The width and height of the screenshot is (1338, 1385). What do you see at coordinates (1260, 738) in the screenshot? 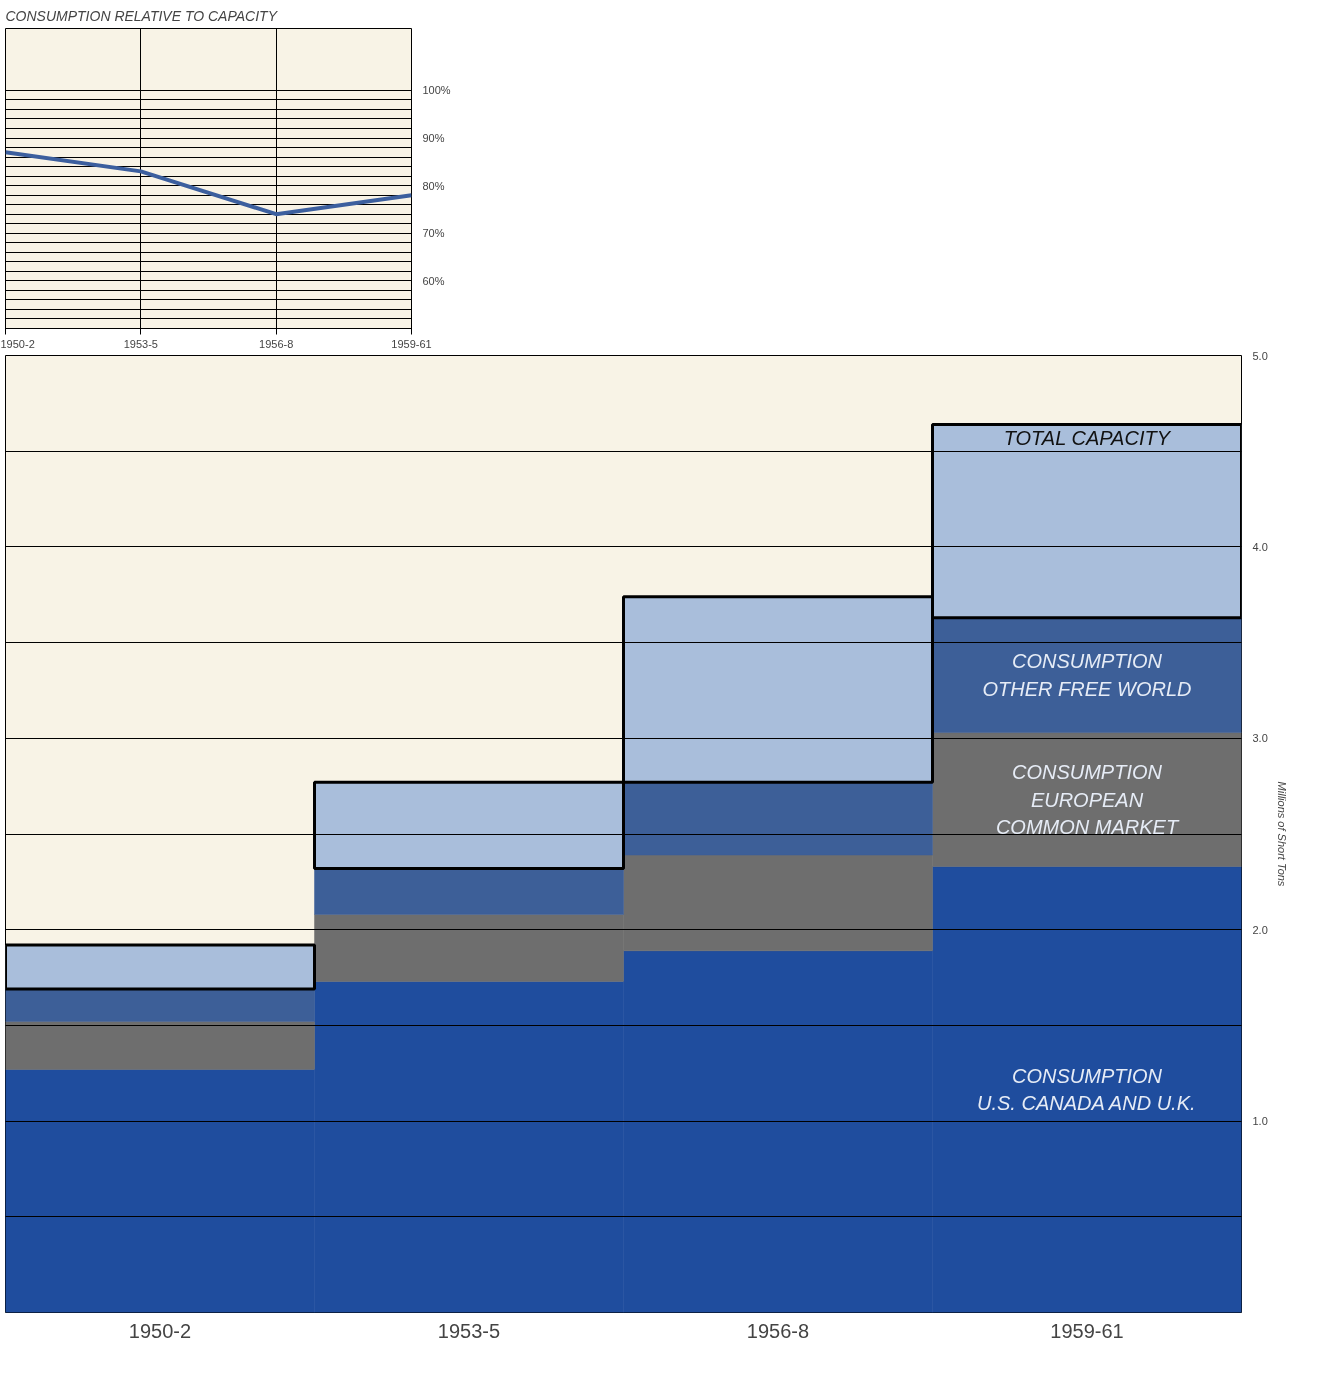
I see `y-tick-label: 3.0` at bounding box center [1260, 738].